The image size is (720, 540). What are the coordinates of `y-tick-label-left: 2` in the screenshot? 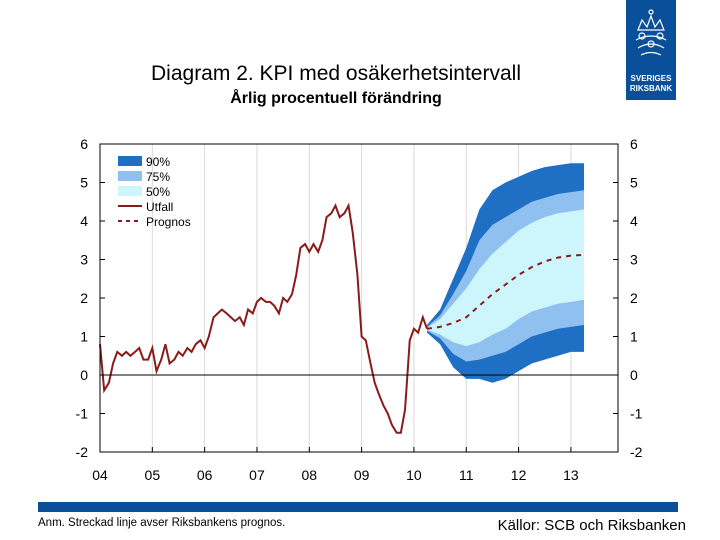 It's located at (84, 298).